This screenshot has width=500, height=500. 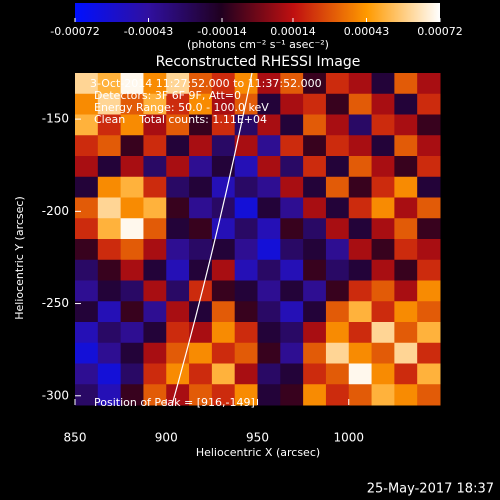 What do you see at coordinates (166, 438) in the screenshot?
I see `x-tick-label: 900` at bounding box center [166, 438].